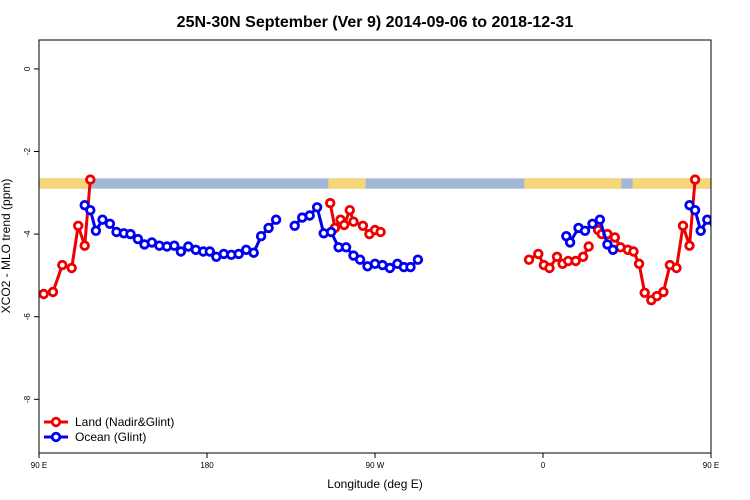  Describe the element at coordinates (110, 437) in the screenshot. I see `legend-label: Ocean (Glint)` at that location.